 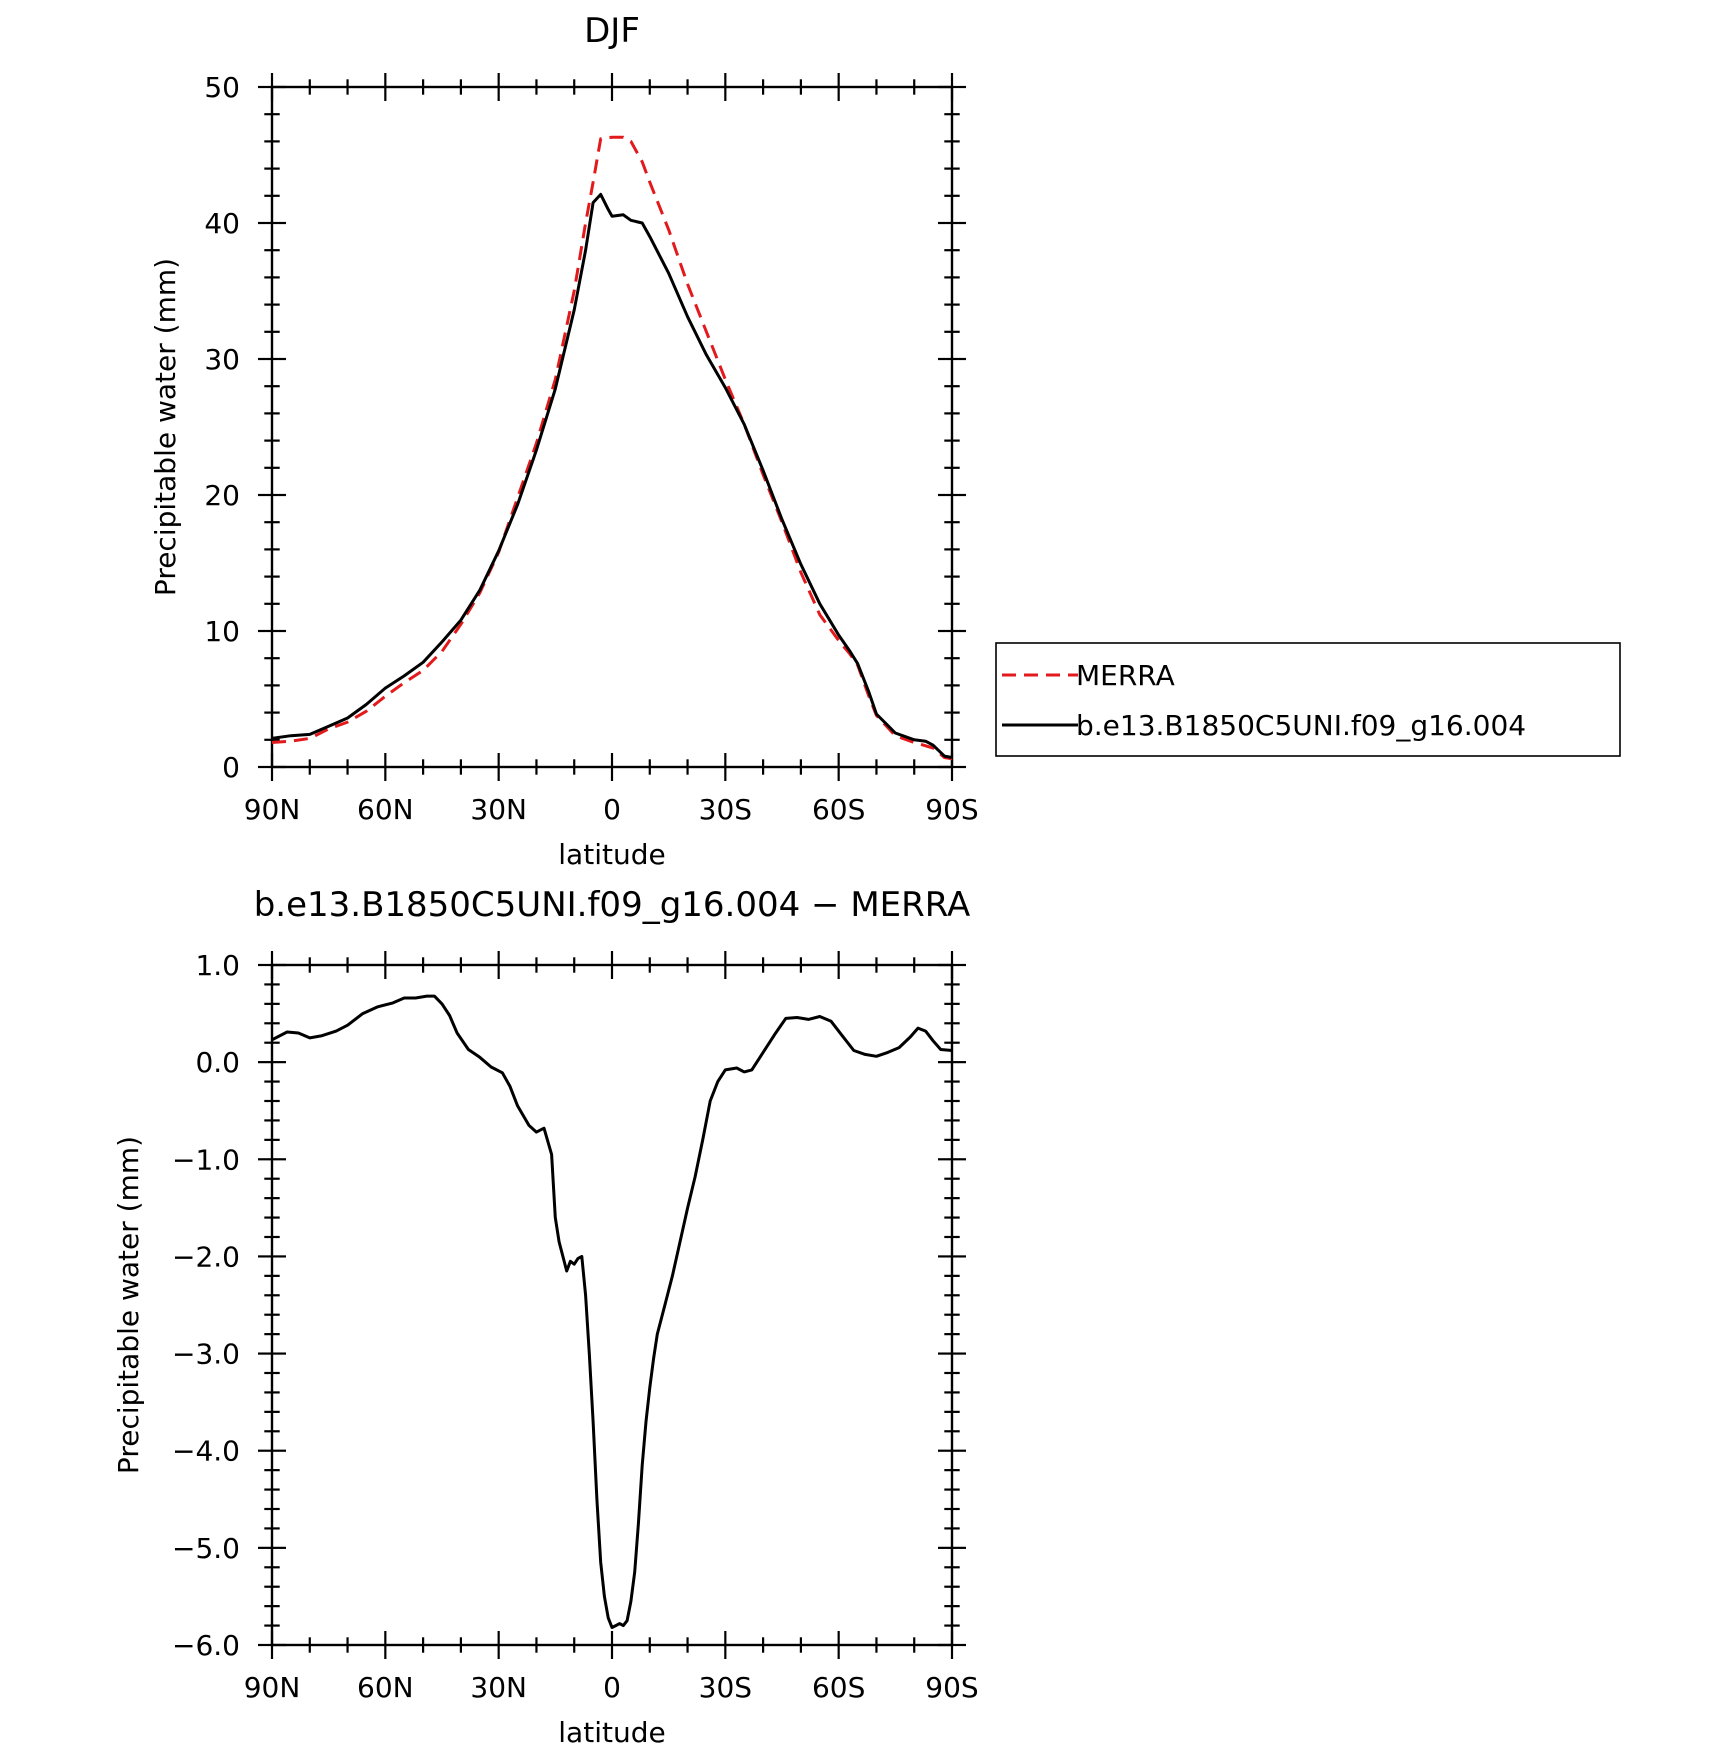 I want to click on y-tick-label: 1.0, so click(x=217, y=965).